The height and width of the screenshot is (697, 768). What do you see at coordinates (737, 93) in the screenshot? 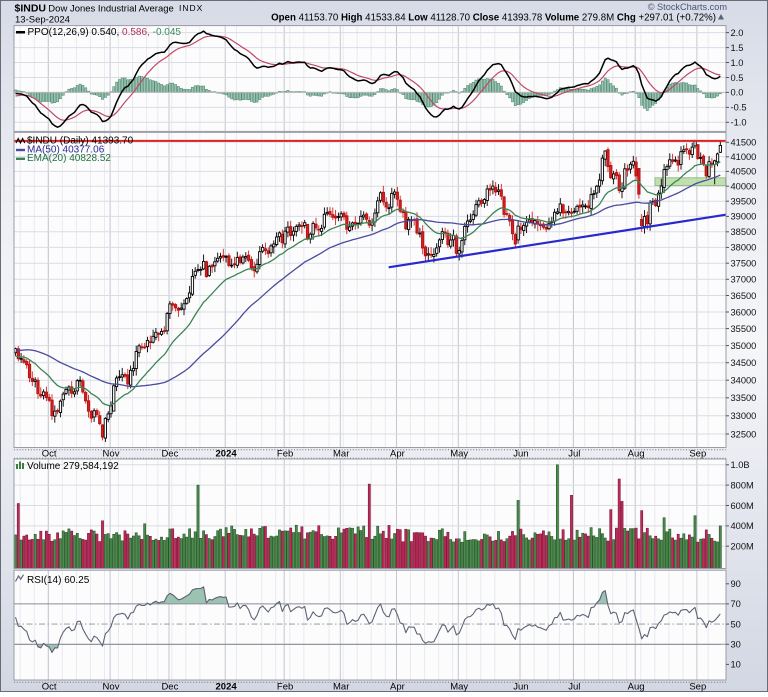
I see `svg-text: 0.0` at bounding box center [737, 93].